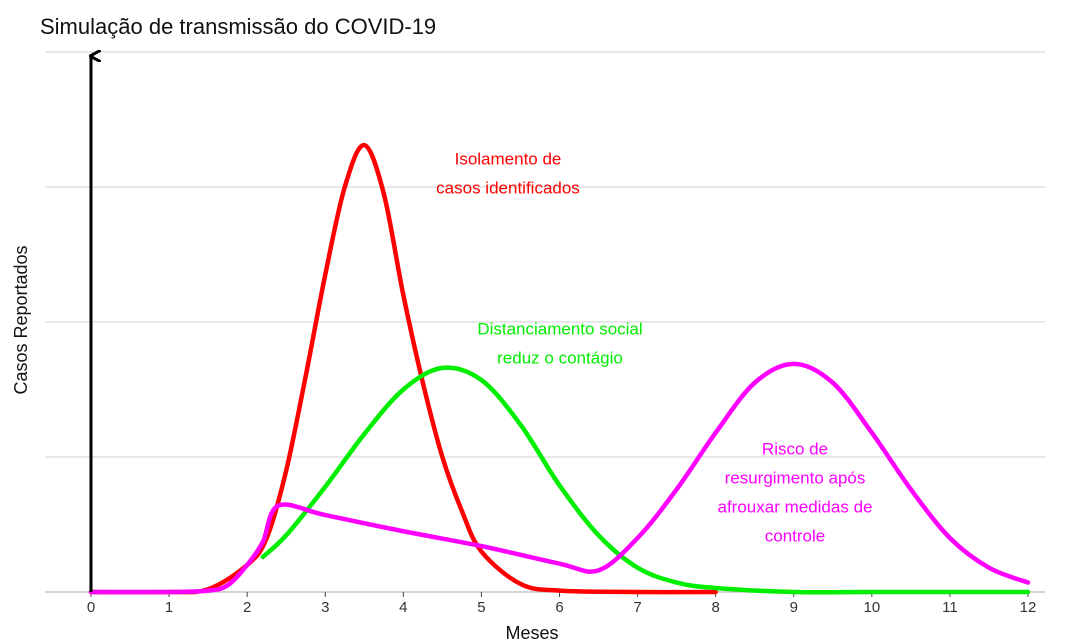  I want to click on annotation: controle, so click(795, 535).